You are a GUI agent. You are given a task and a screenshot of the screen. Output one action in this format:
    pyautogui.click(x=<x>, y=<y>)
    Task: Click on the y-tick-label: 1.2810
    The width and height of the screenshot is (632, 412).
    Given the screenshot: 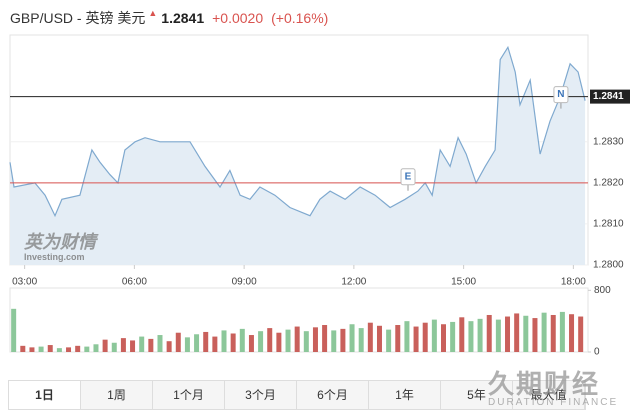 What is the action you would take?
    pyautogui.click(x=608, y=224)
    